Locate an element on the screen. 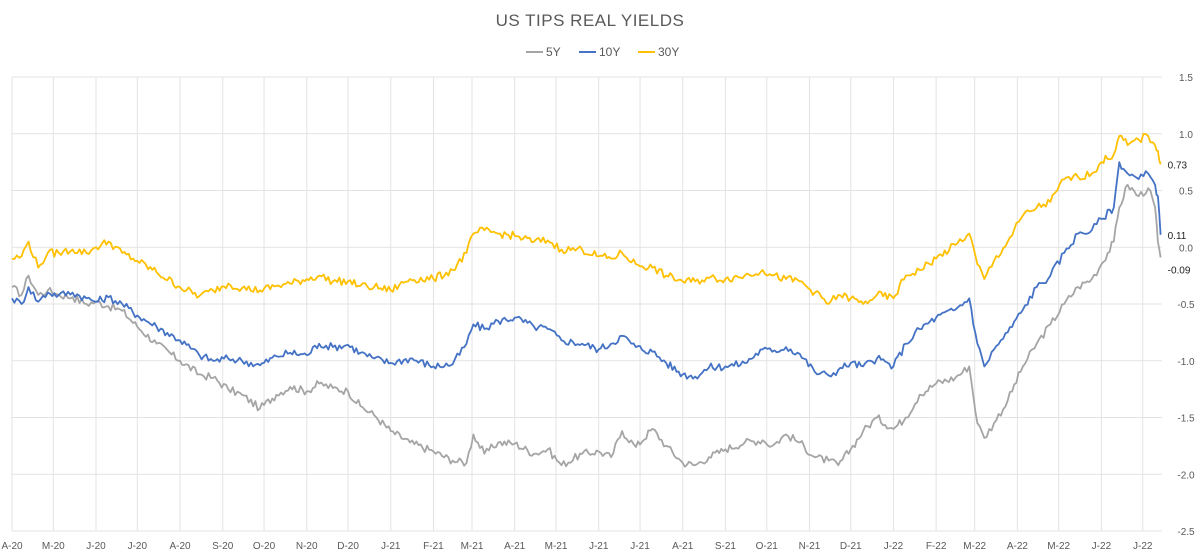 The width and height of the screenshot is (1200, 558). x-tick-label: O-21 is located at coordinates (767, 546).